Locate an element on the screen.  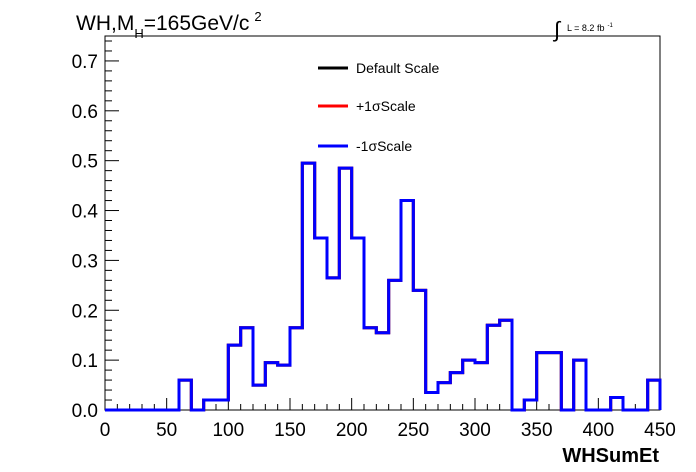
y-tick-label: 0.5 is located at coordinates (85, 162).